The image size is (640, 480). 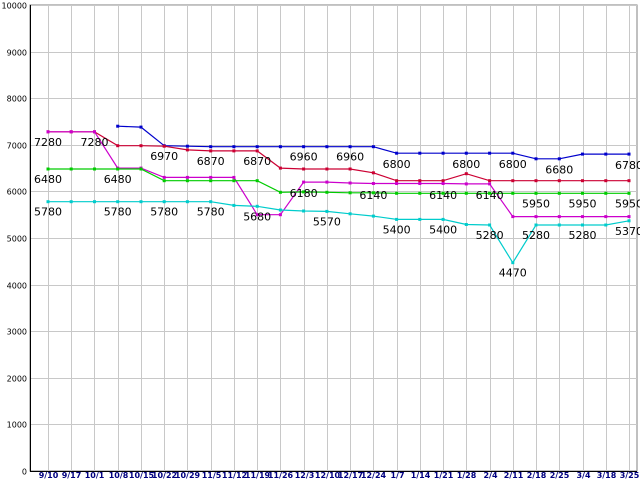 I want to click on x-tick-label: 1/14, so click(x=421, y=475).